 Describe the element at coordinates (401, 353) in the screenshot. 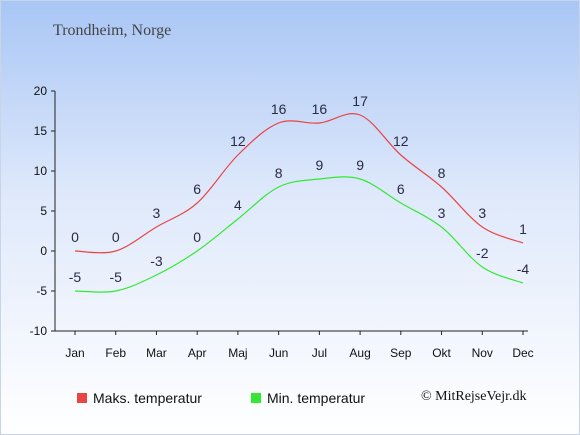

I see `x-tick-label: Sep` at that location.